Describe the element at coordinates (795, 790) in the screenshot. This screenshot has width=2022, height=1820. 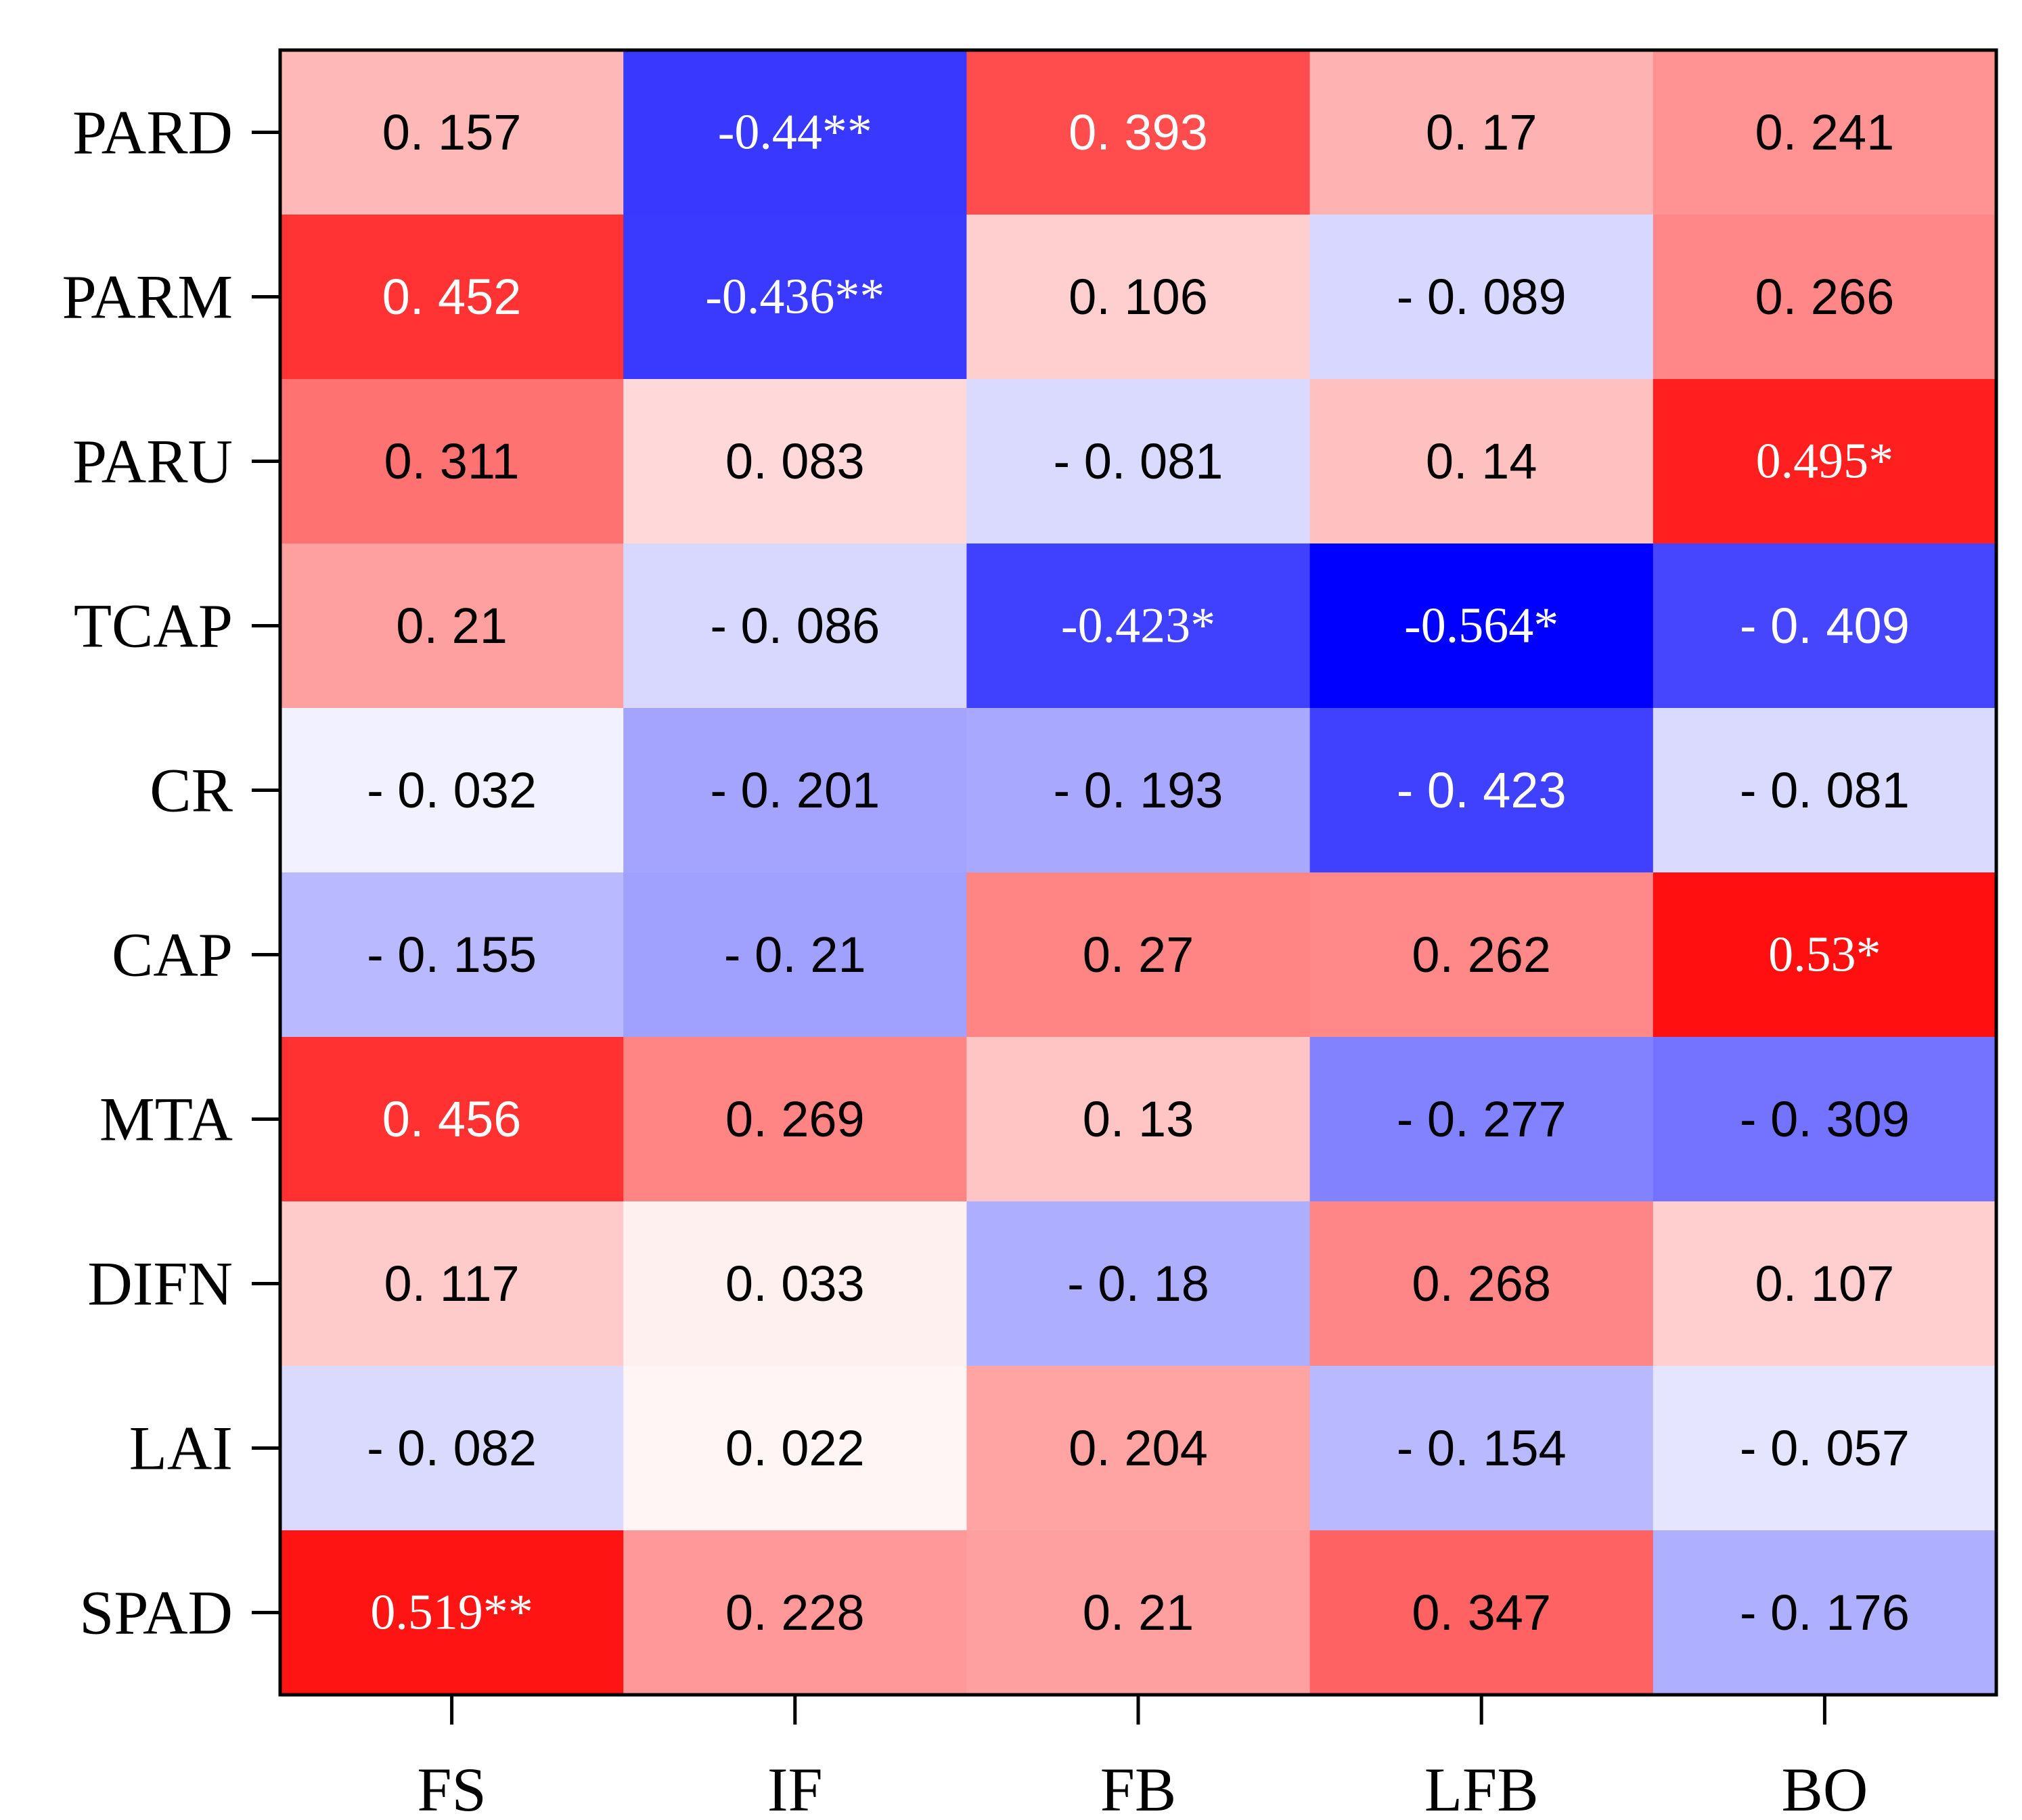
I see `cell-label-cr-if: - 0. 201` at that location.